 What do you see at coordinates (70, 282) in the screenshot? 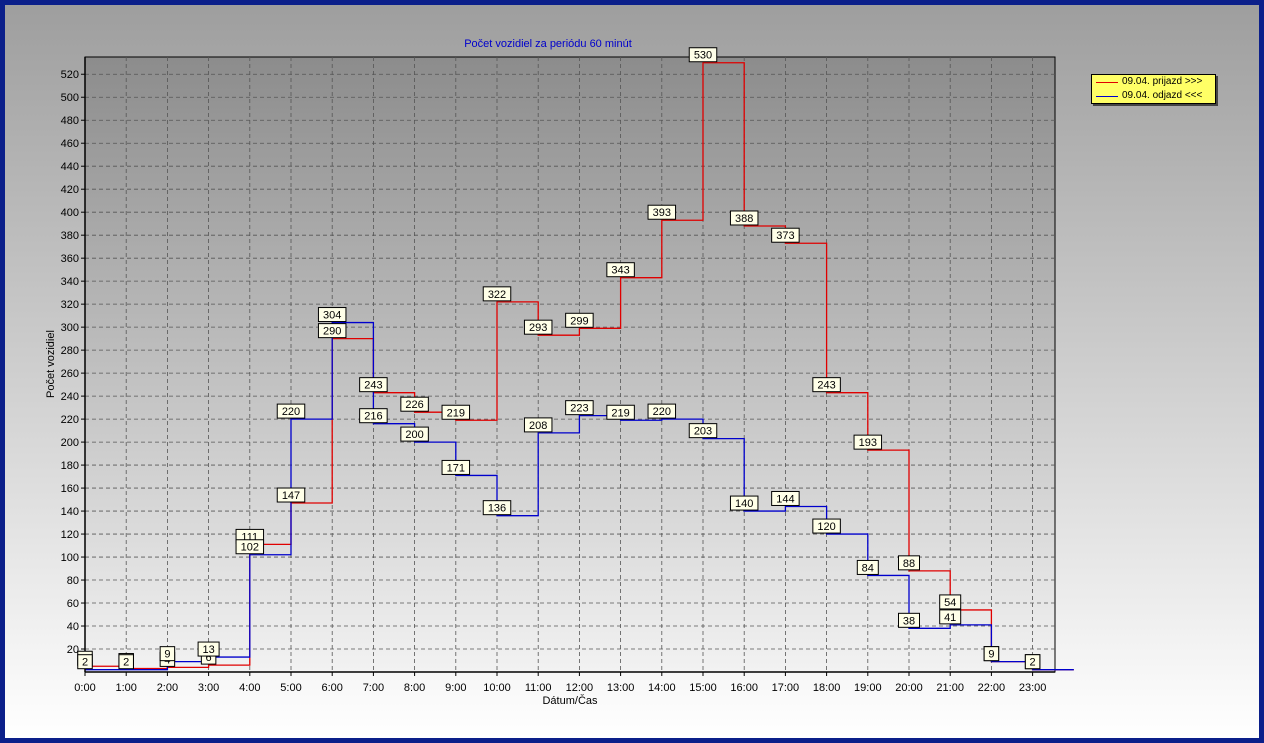
I see `y-tick-label: 340` at bounding box center [70, 282].